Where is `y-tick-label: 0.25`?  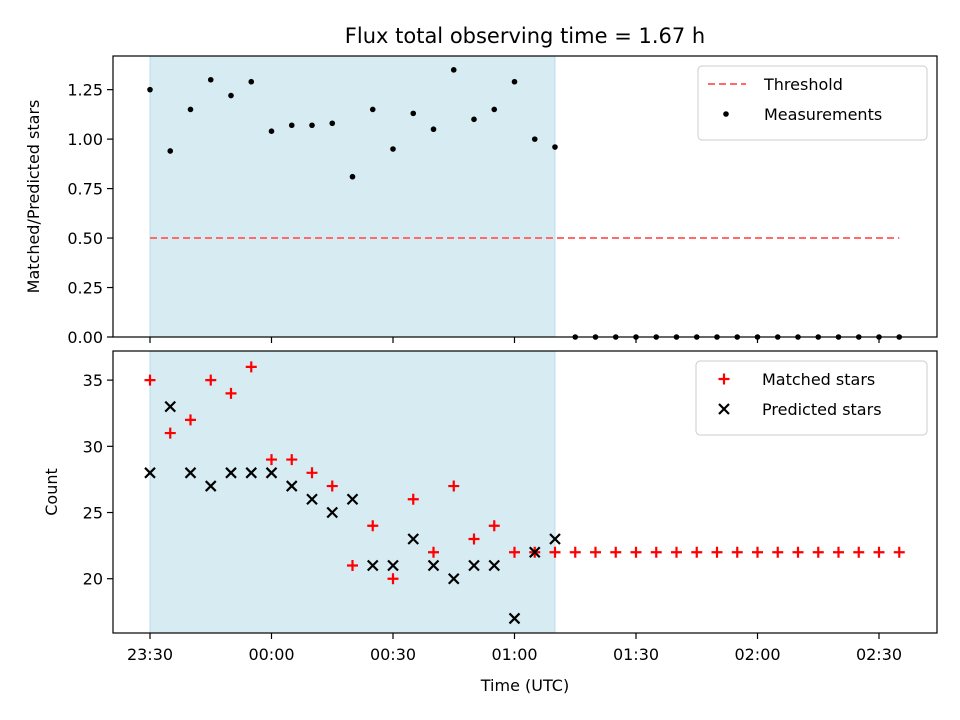 y-tick-label: 0.25 is located at coordinates (85, 288).